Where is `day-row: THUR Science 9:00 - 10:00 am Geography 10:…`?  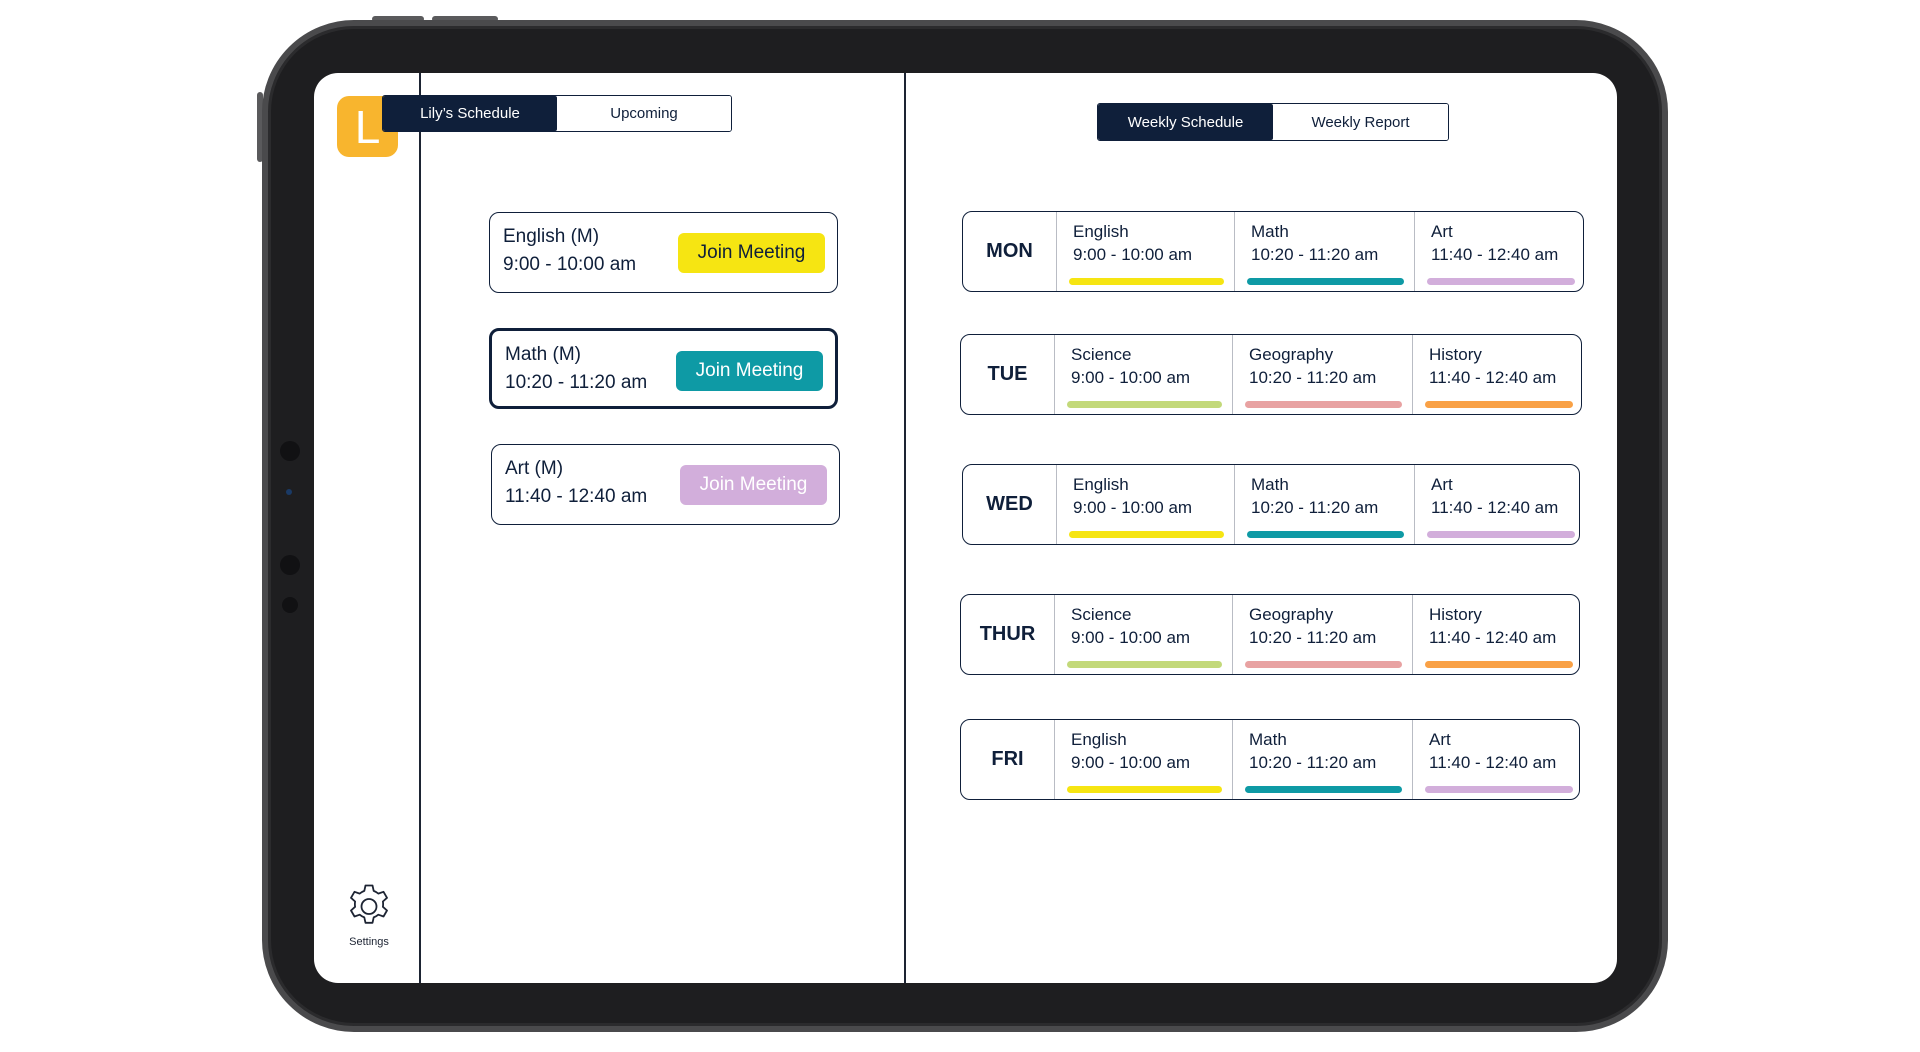
day-row: THUR Science 9:00 - 10:00 am Geography 10:… is located at coordinates (1270, 634).